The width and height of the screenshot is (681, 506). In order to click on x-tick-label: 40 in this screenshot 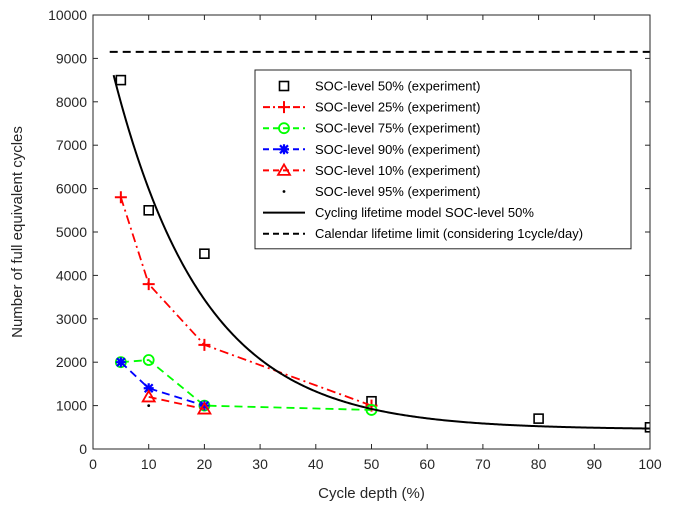, I will do `click(316, 464)`.